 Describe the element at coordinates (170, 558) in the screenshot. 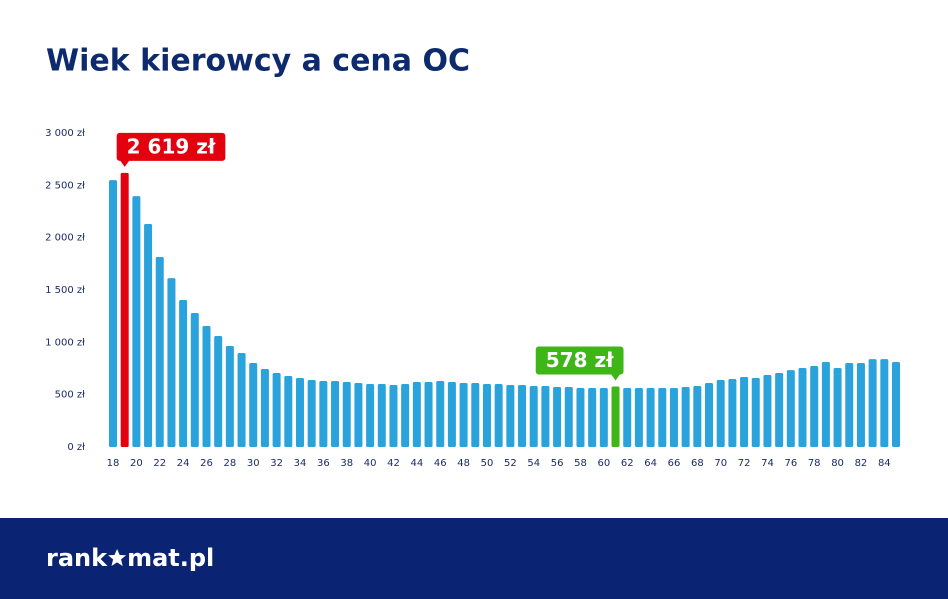

I see `logo-text: mat.pl` at that location.